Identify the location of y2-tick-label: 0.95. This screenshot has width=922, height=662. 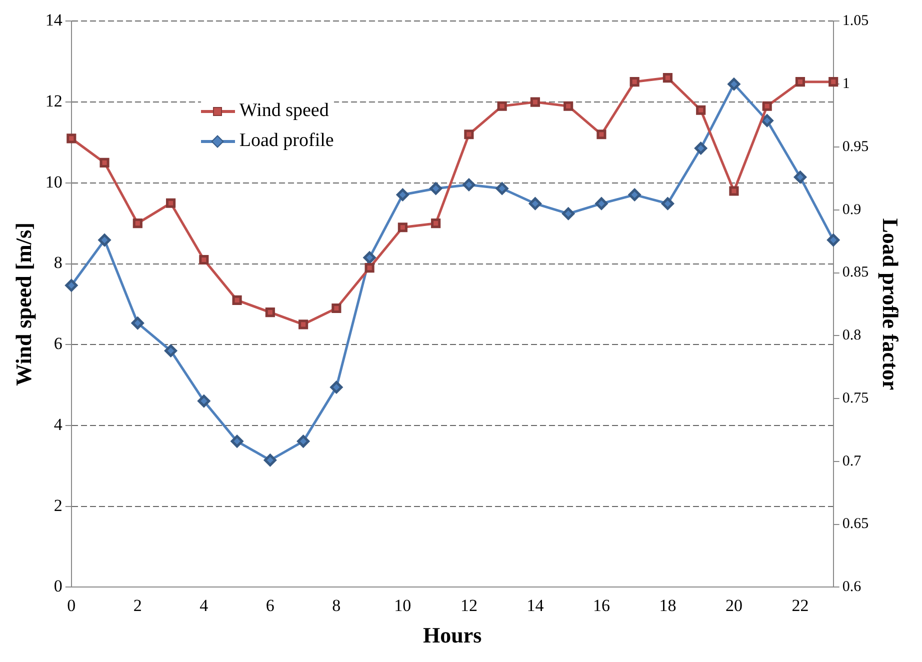
(855, 146).